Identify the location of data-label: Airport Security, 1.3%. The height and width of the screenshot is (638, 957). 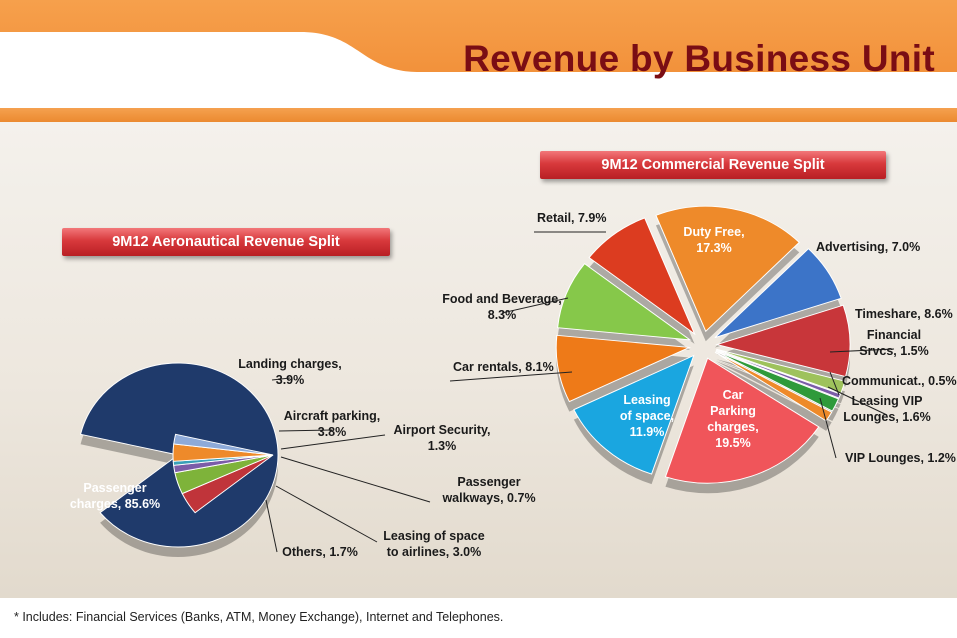
(441, 438).